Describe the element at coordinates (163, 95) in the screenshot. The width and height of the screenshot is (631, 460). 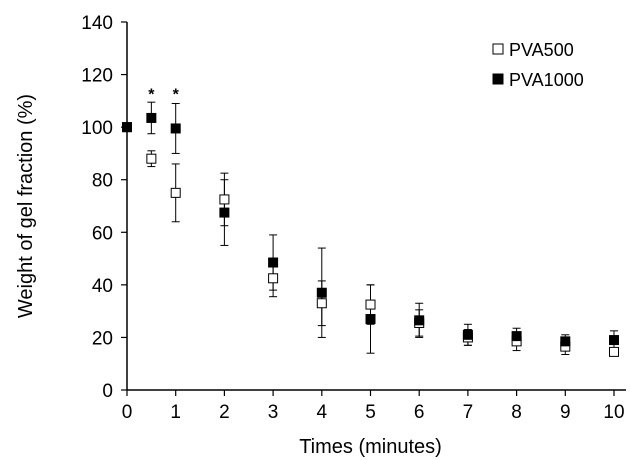
I see `annotations: * *` at that location.